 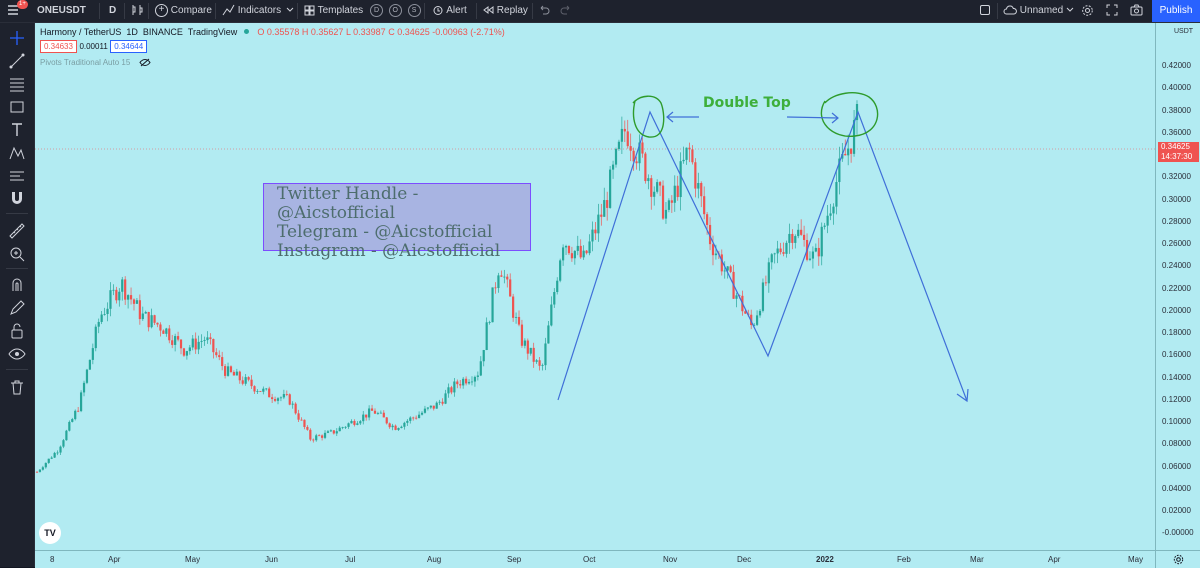 I want to click on magnet-mode-icon, so click(x=17, y=285).